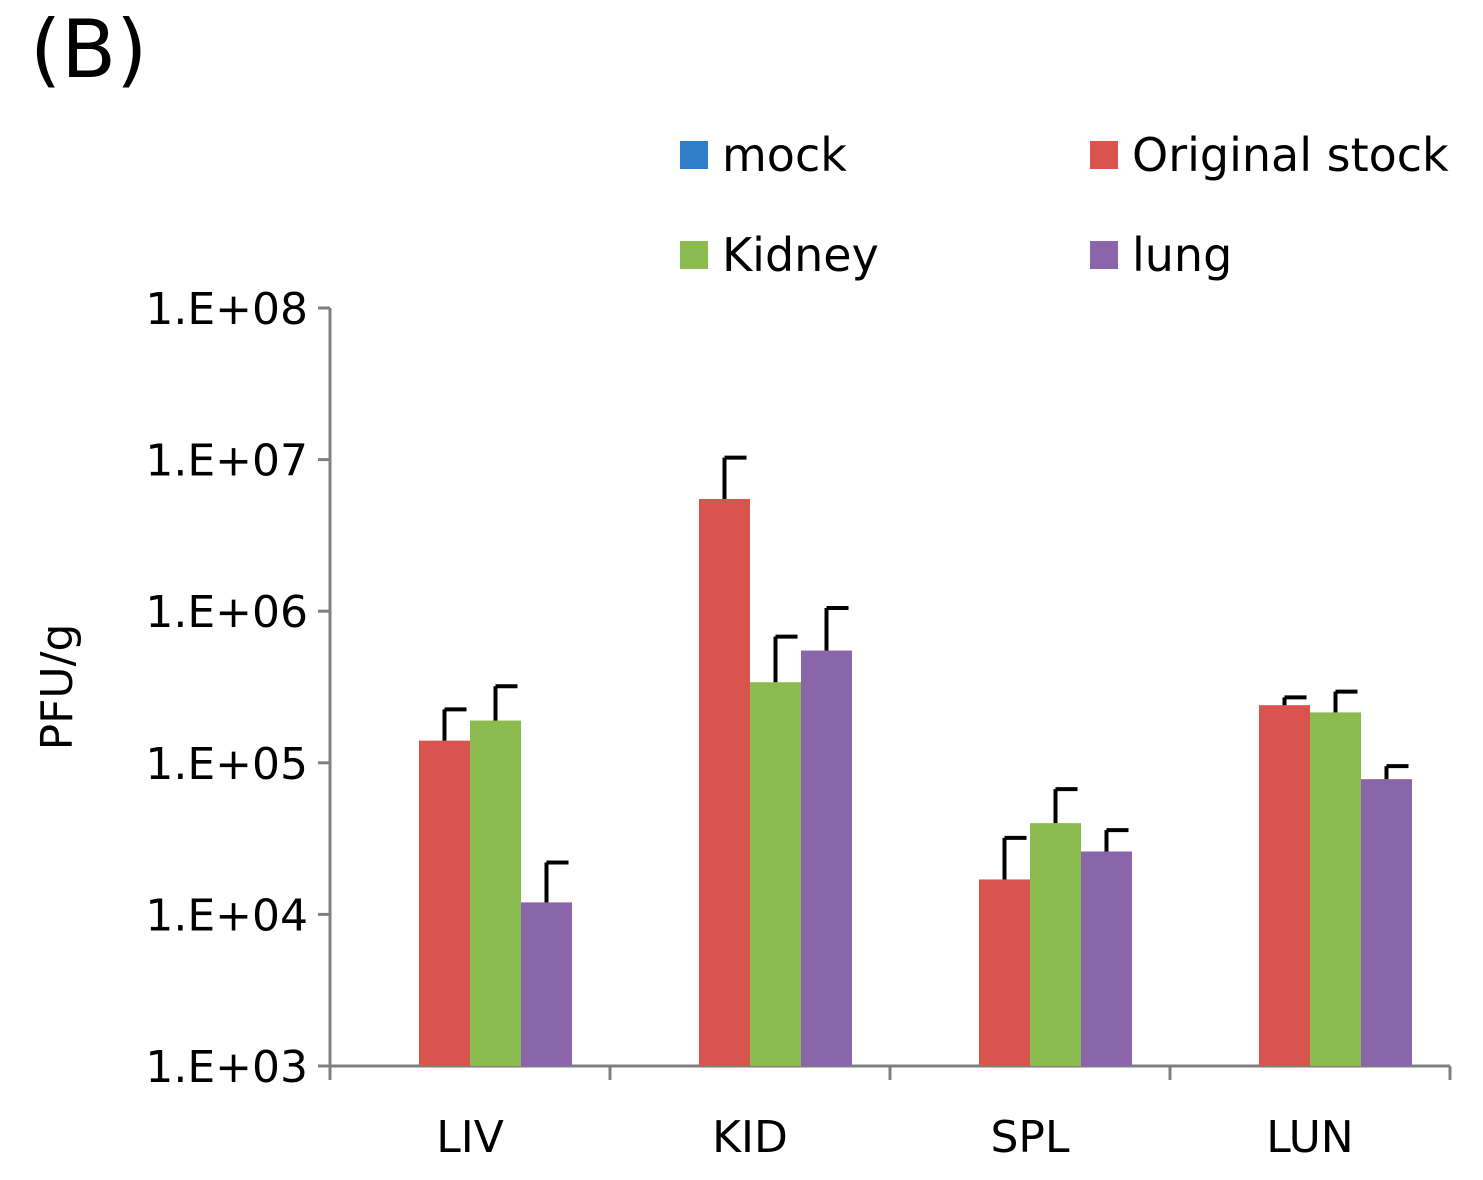 The width and height of the screenshot is (1483, 1180). Describe the element at coordinates (694, 155) in the screenshot. I see `legend-swatch-mock` at that location.